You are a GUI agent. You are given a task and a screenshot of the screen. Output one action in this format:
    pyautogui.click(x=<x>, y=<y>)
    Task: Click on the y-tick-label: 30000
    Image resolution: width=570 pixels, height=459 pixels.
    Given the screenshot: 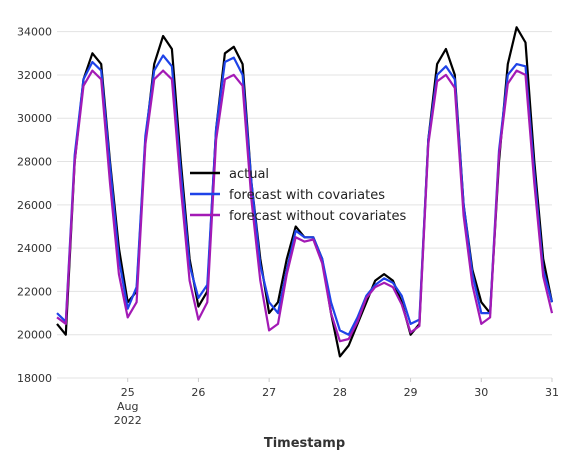 What is the action you would take?
    pyautogui.click(x=34, y=118)
    